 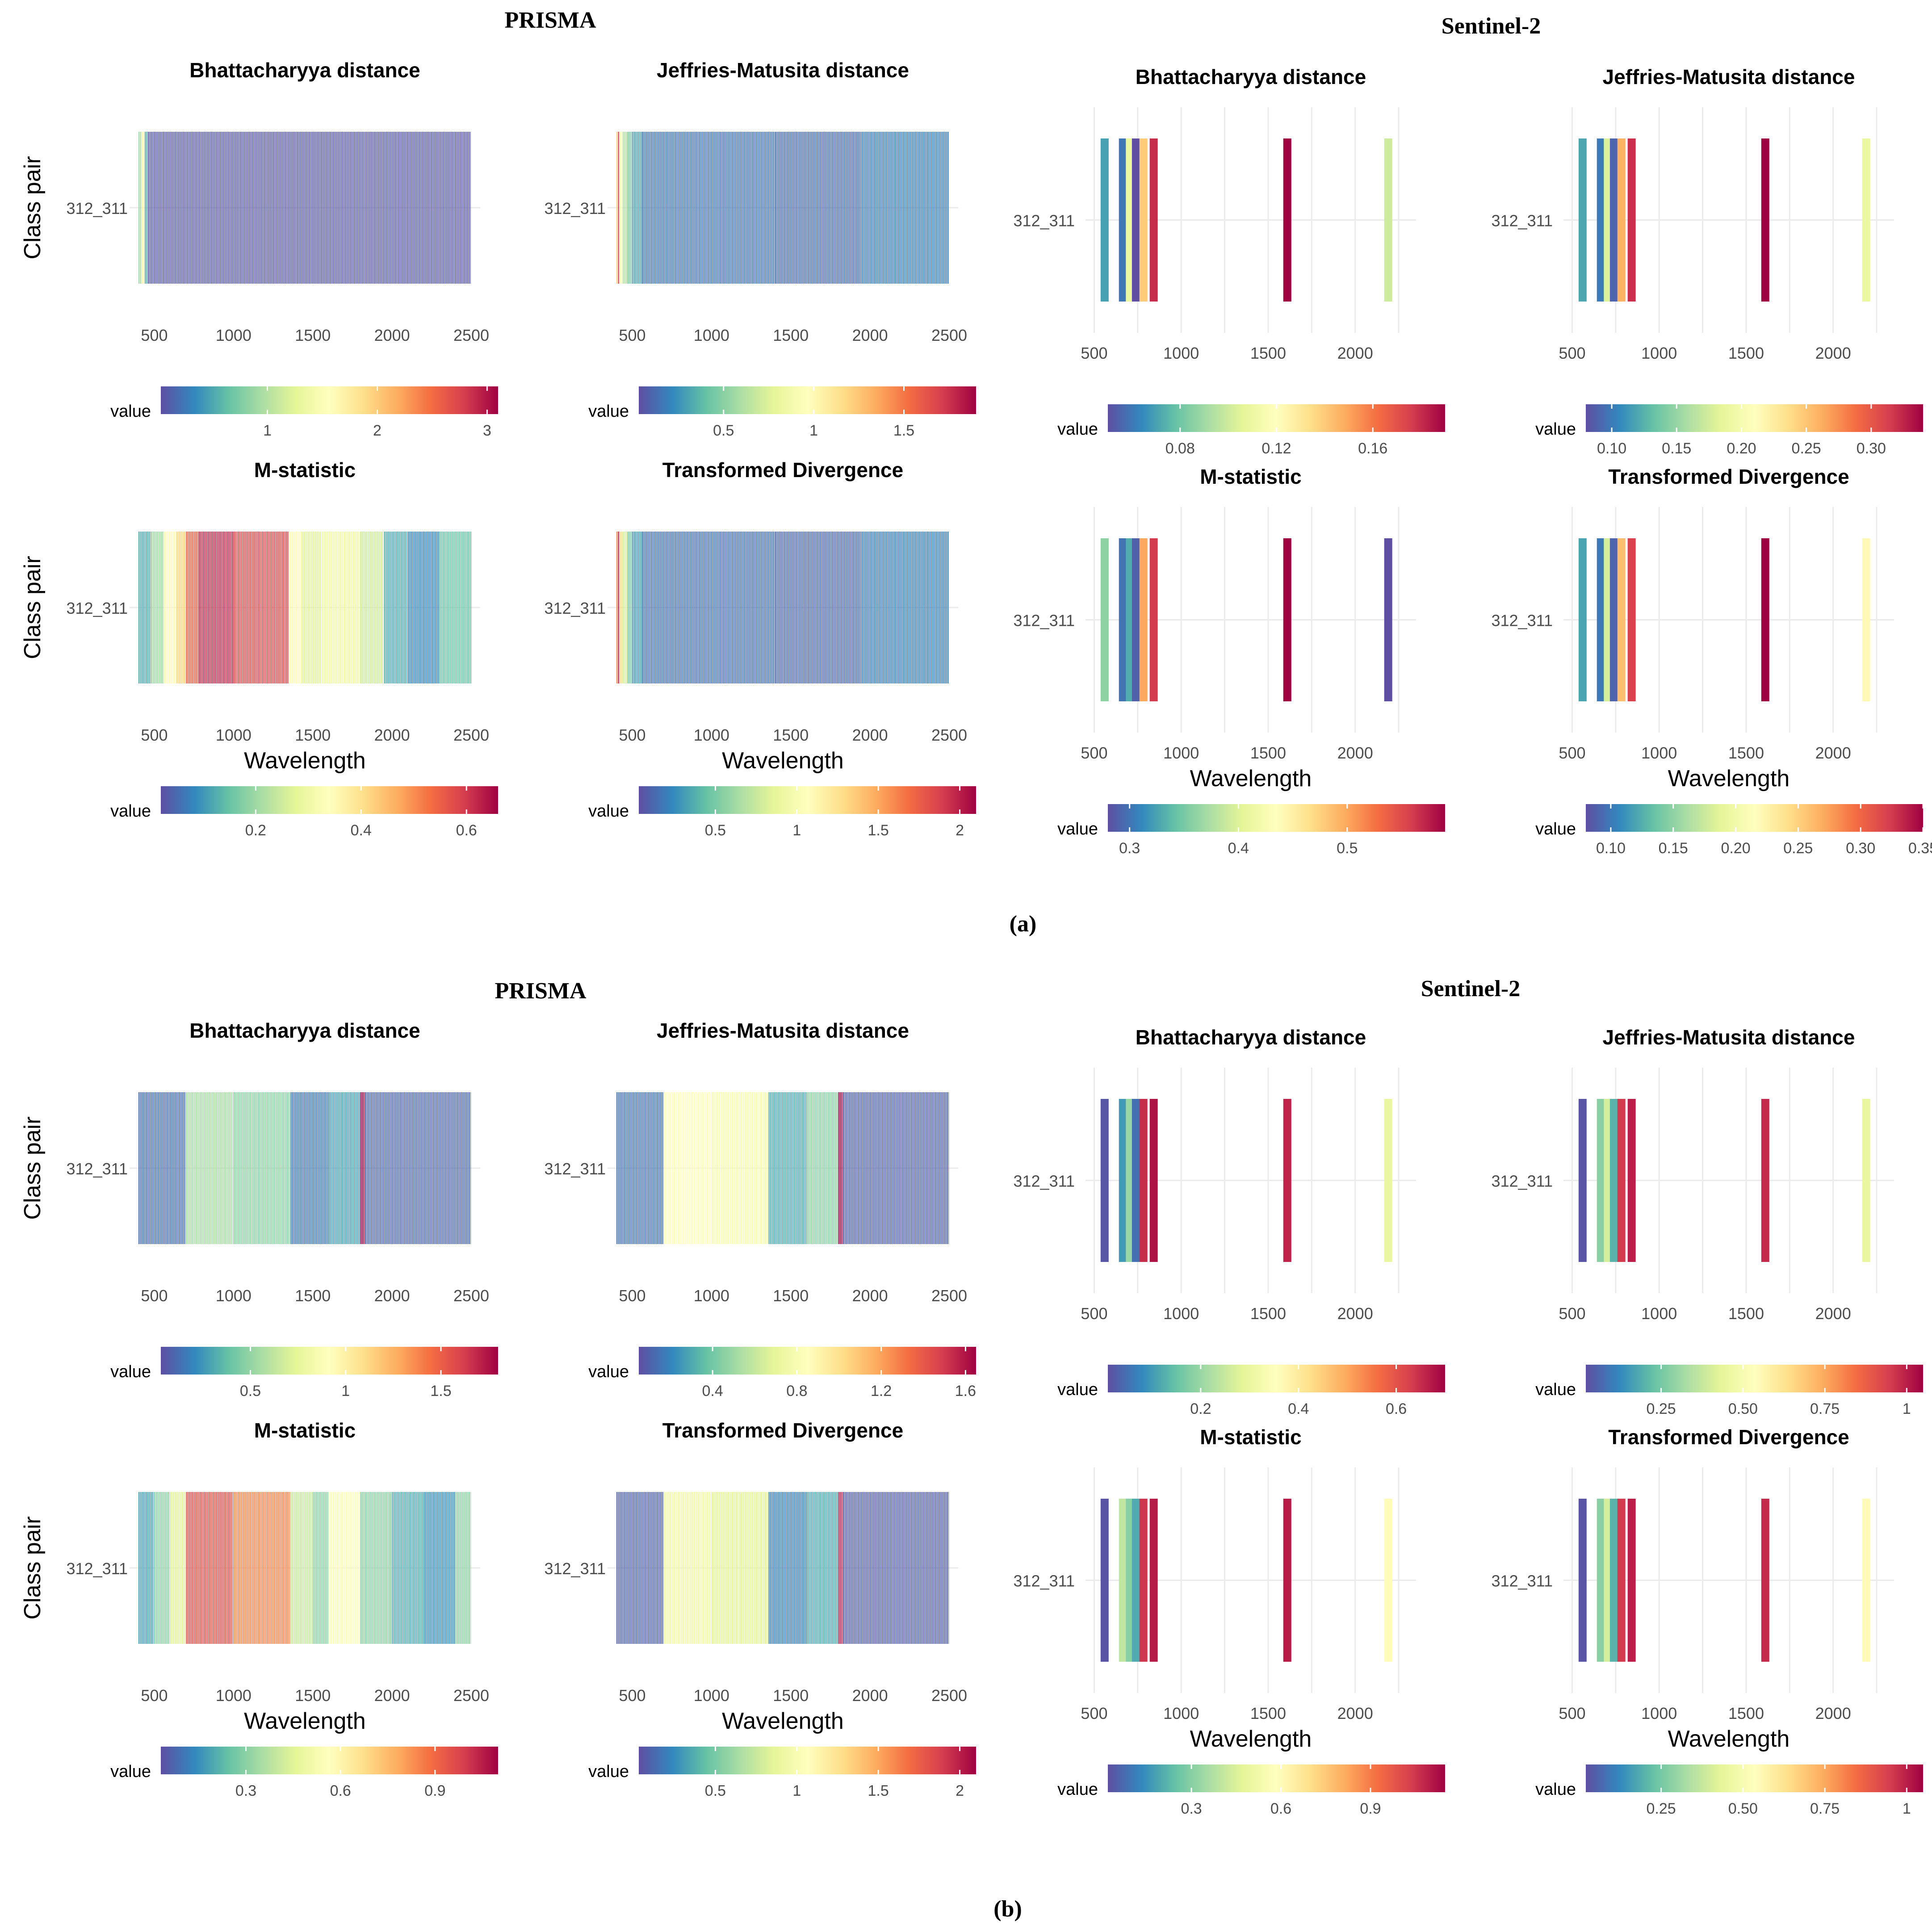 What do you see at coordinates (1181, 1313) in the screenshot?
I see `x-tick-label: 1000` at bounding box center [1181, 1313].